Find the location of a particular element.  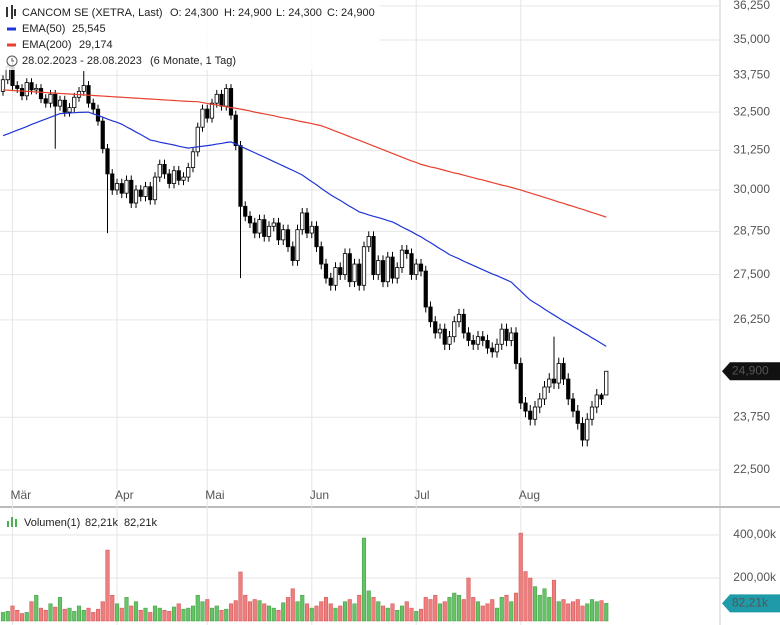

clock-icon is located at coordinates (12, 60).